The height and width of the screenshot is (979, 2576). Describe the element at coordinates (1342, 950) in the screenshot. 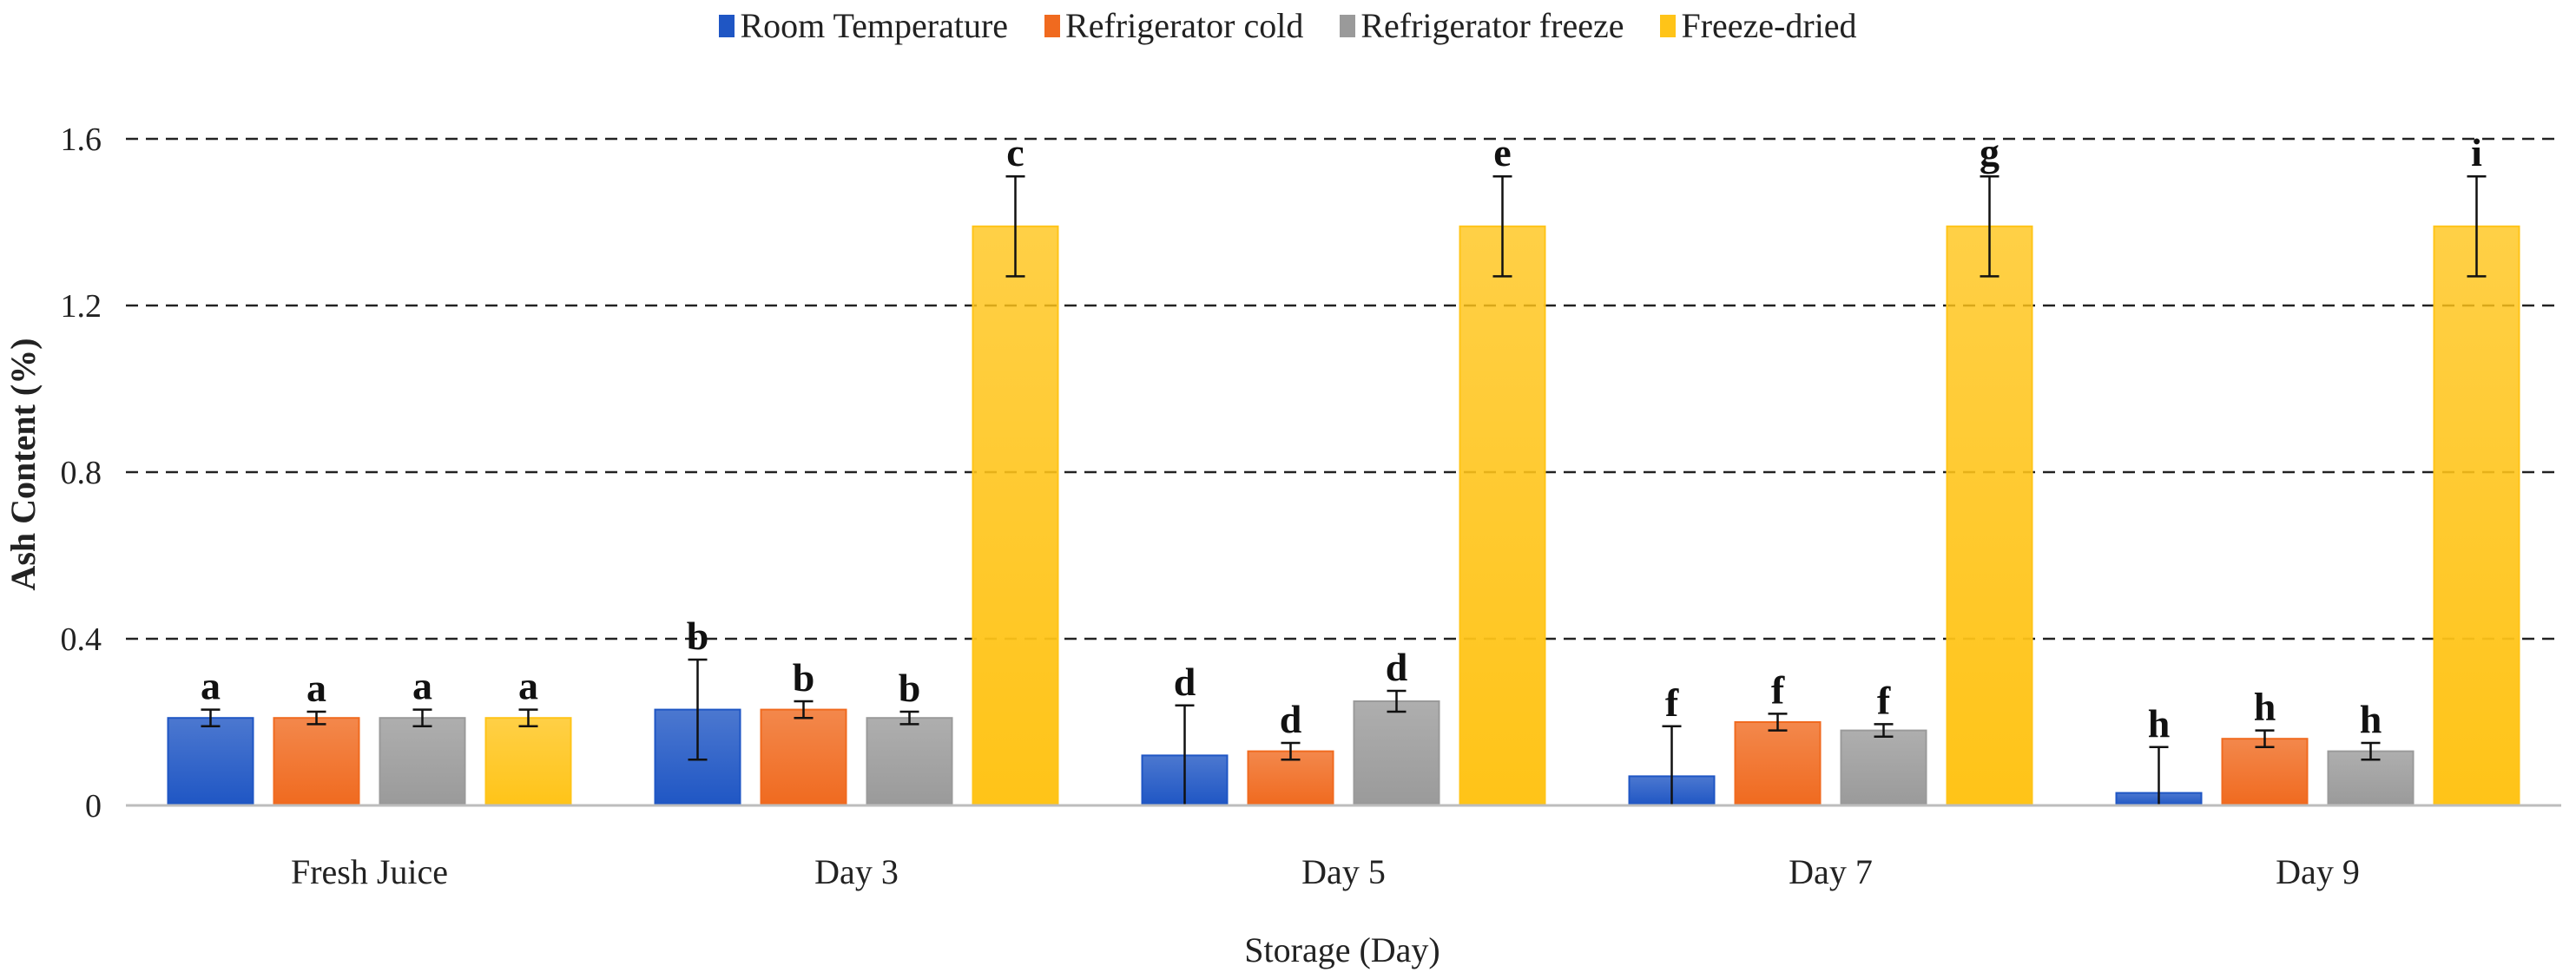

I see `x-axis-title: Storage (Day)` at that location.